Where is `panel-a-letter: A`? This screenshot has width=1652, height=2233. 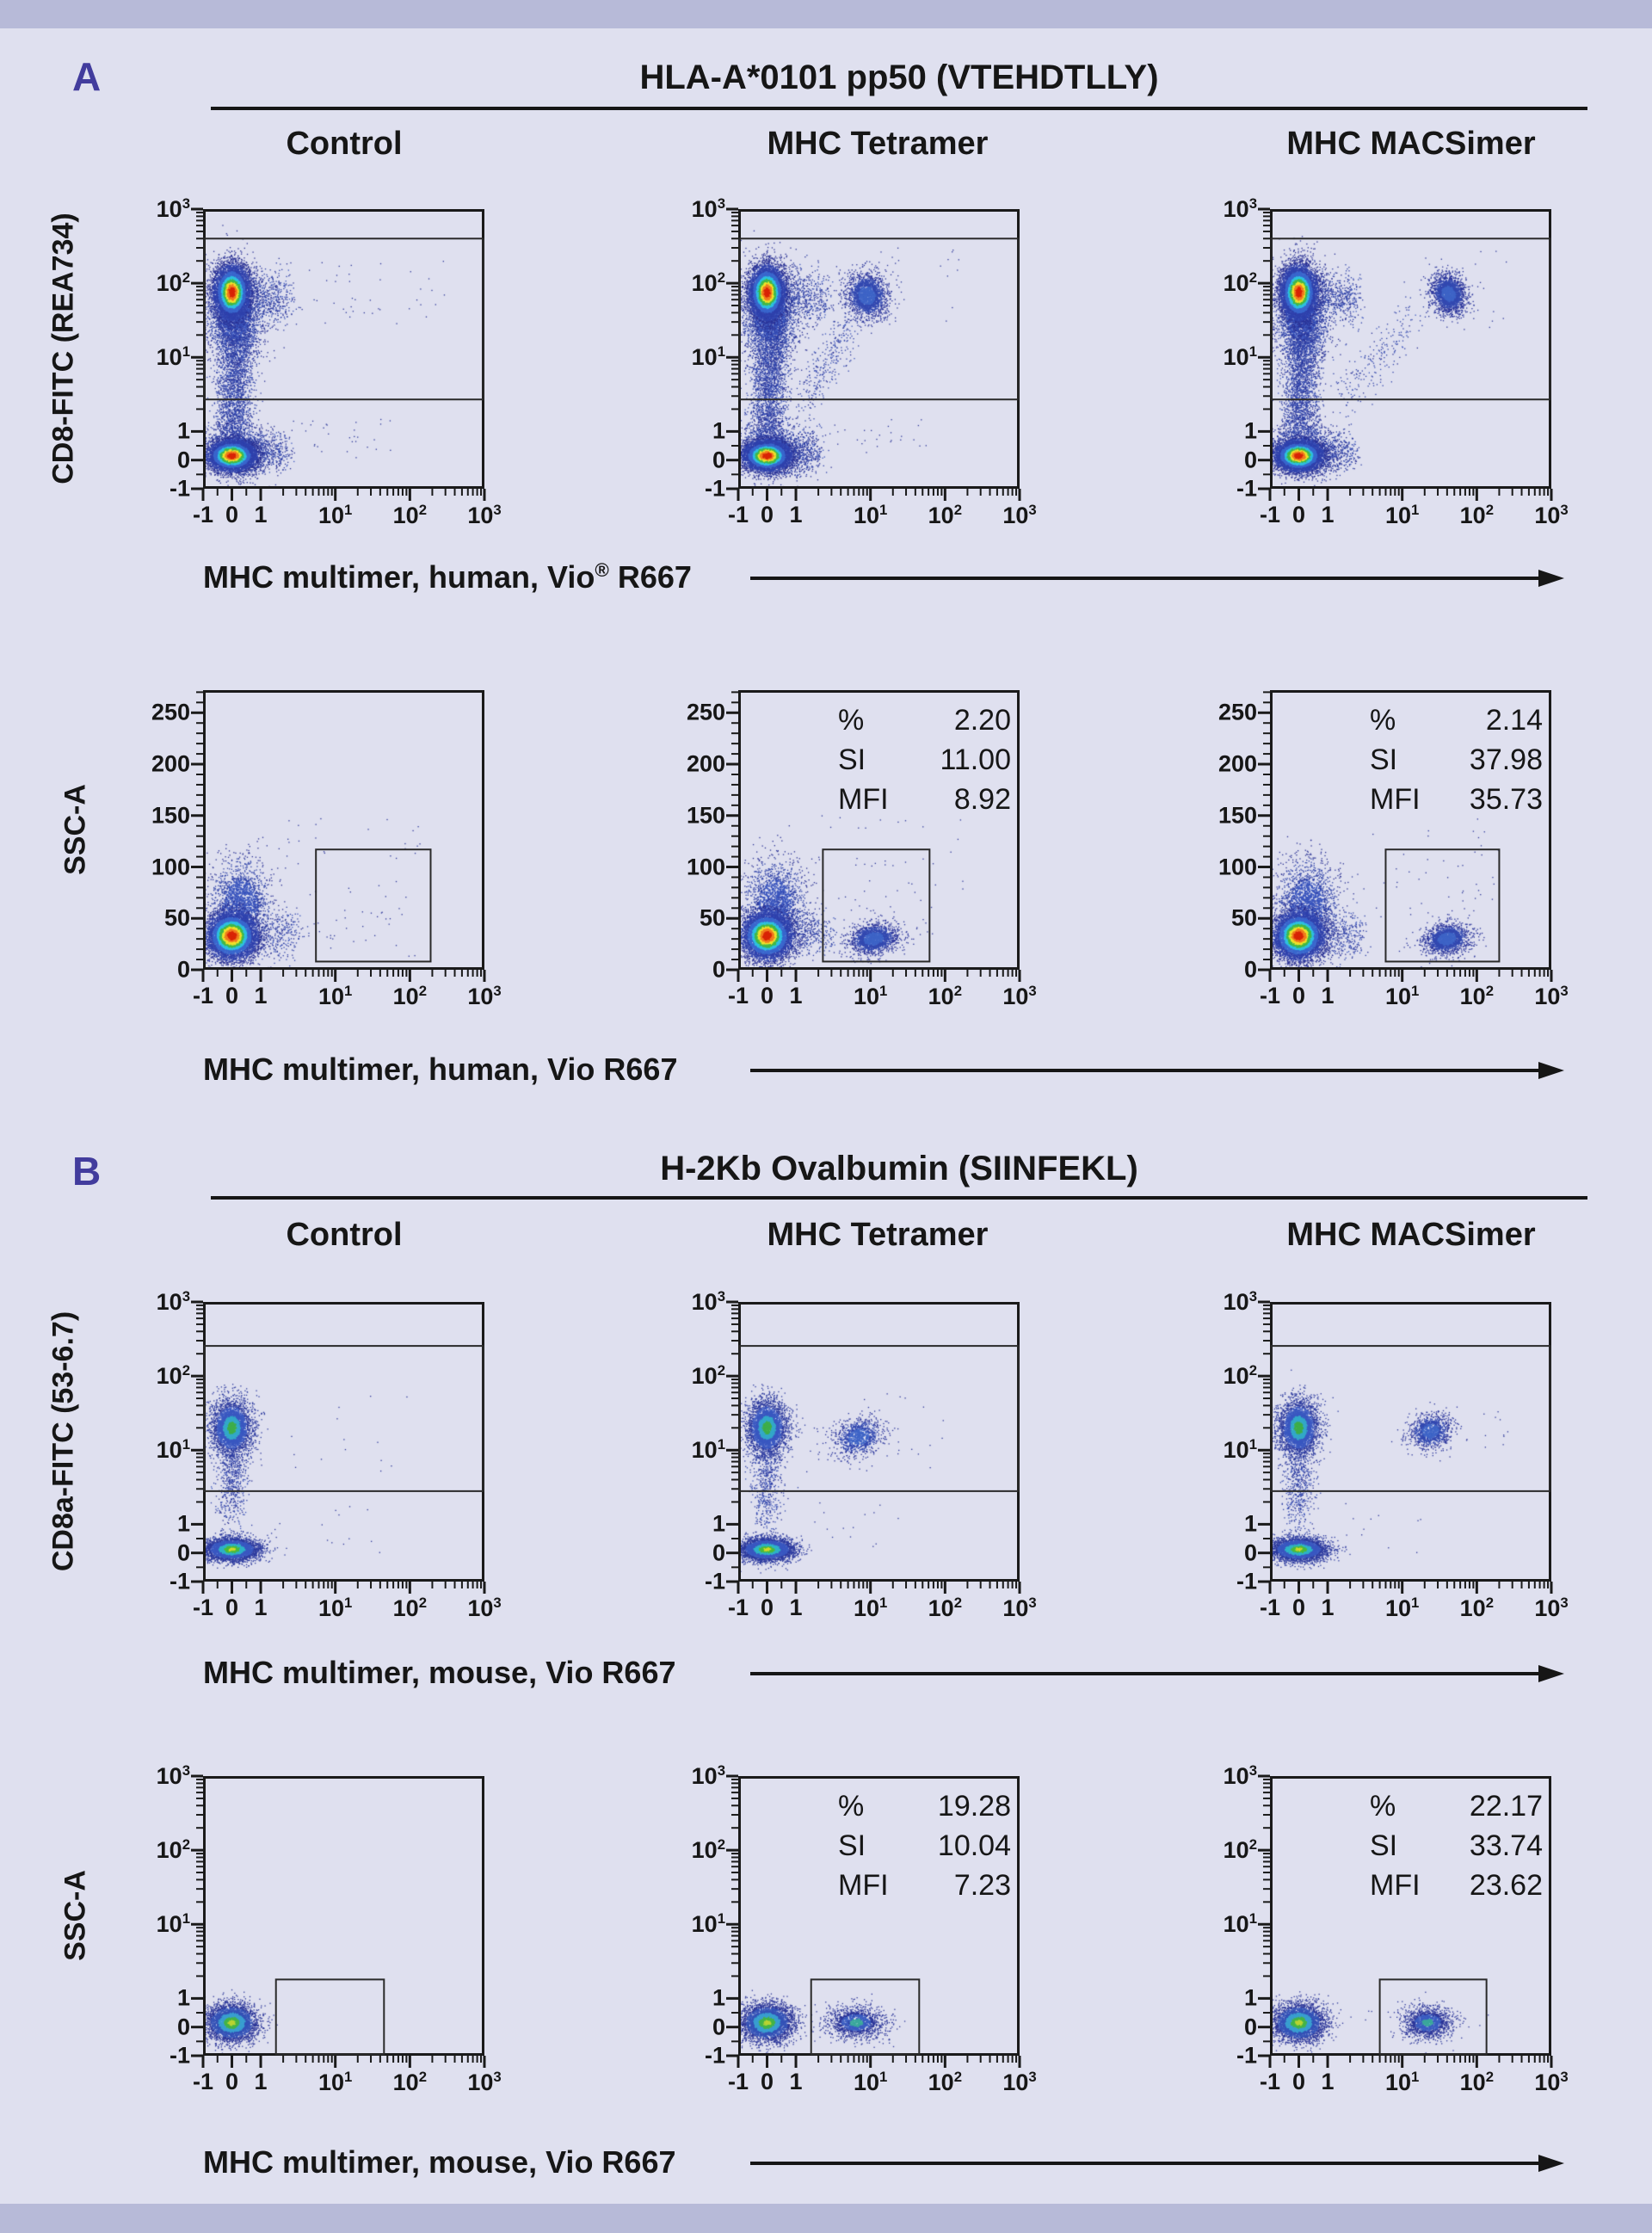 panel-a-letter: A is located at coordinates (87, 76).